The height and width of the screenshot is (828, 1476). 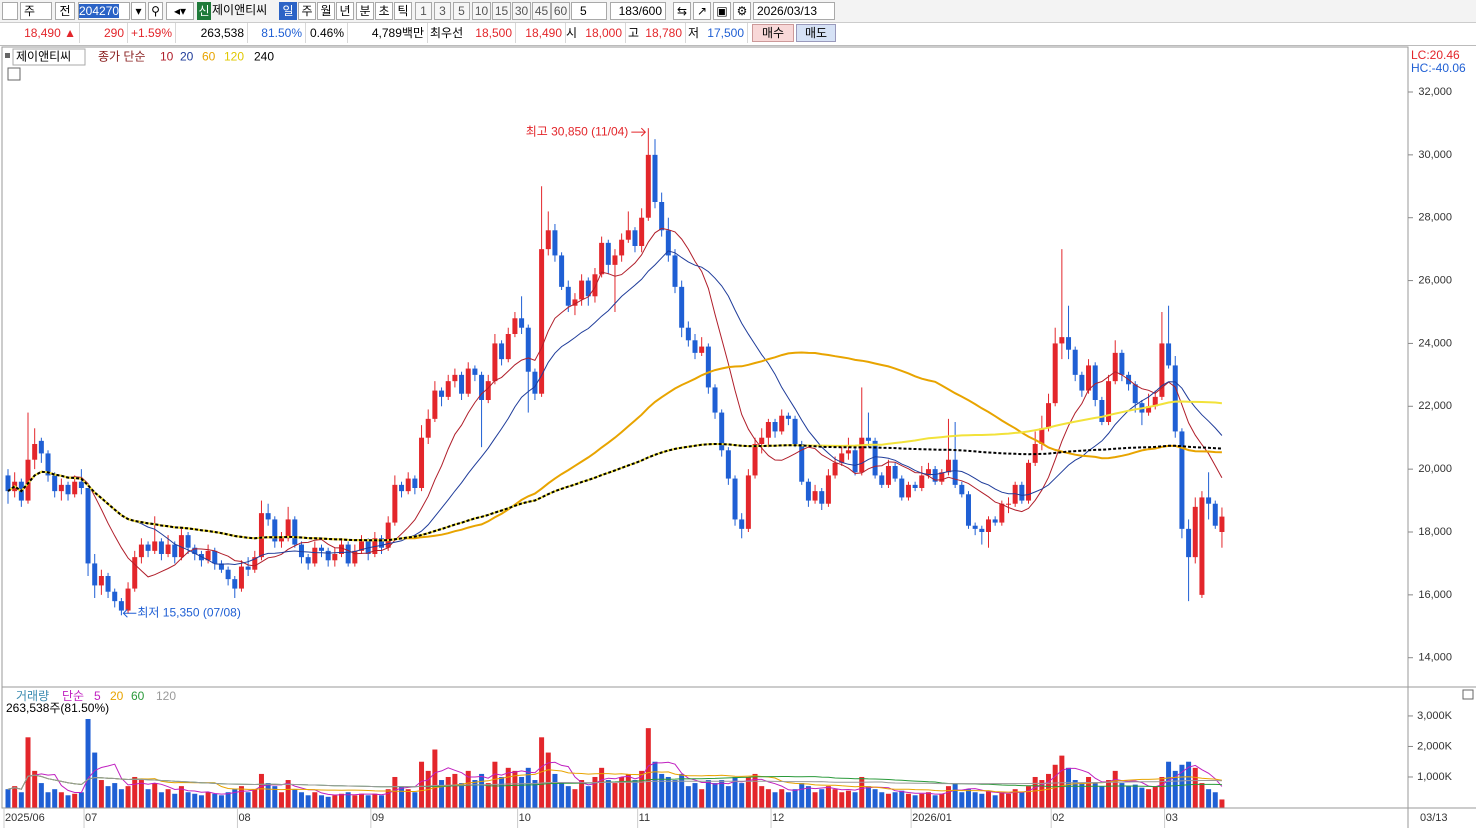 I want to click on market-select: 주, so click(x=36, y=11).